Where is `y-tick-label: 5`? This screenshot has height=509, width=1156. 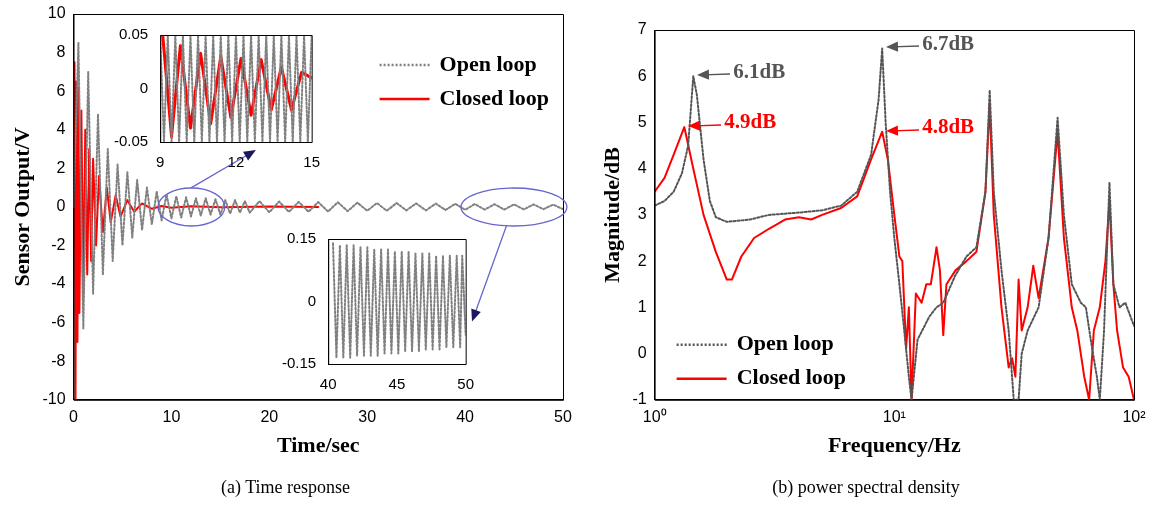 y-tick-label: 5 is located at coordinates (642, 121).